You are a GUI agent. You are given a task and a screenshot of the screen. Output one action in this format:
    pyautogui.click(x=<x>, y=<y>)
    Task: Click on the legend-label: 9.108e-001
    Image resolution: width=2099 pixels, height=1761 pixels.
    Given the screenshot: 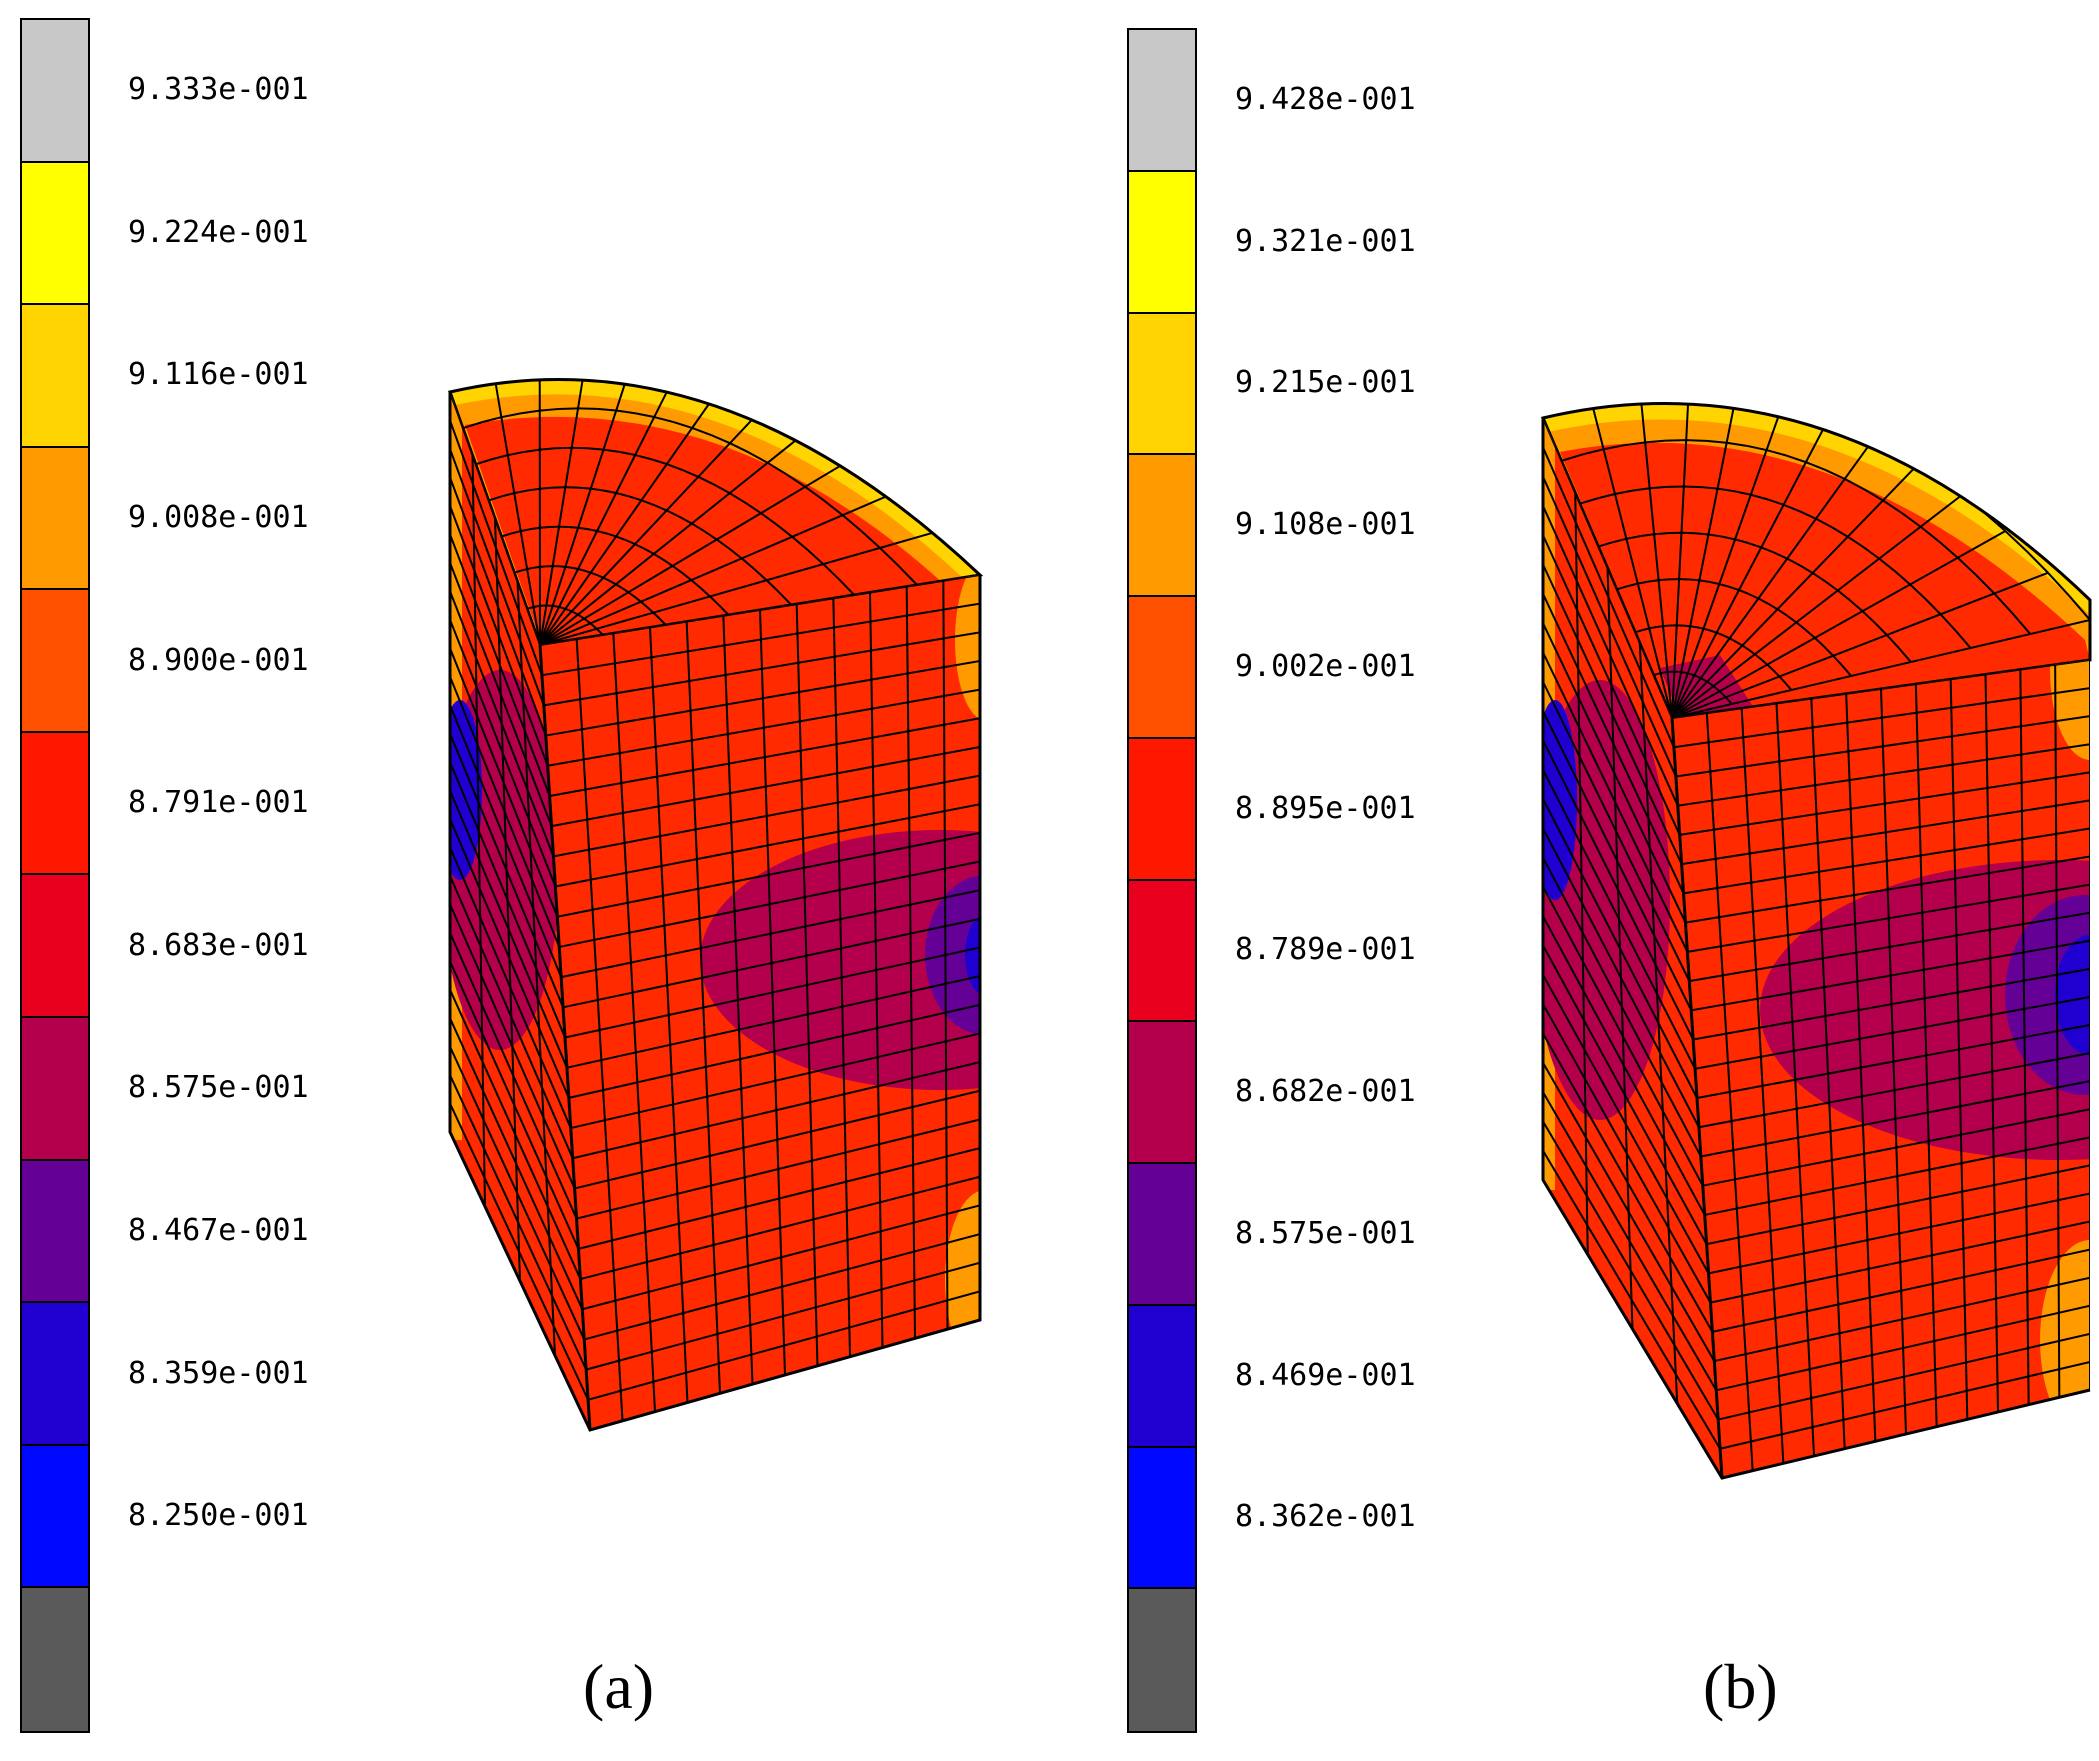 What is the action you would take?
    pyautogui.click(x=1325, y=525)
    